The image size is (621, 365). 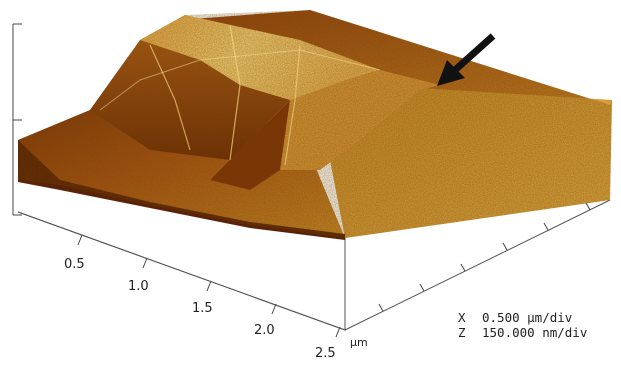 What do you see at coordinates (264, 330) in the screenshot?
I see `x-tick-label: 2.0` at bounding box center [264, 330].